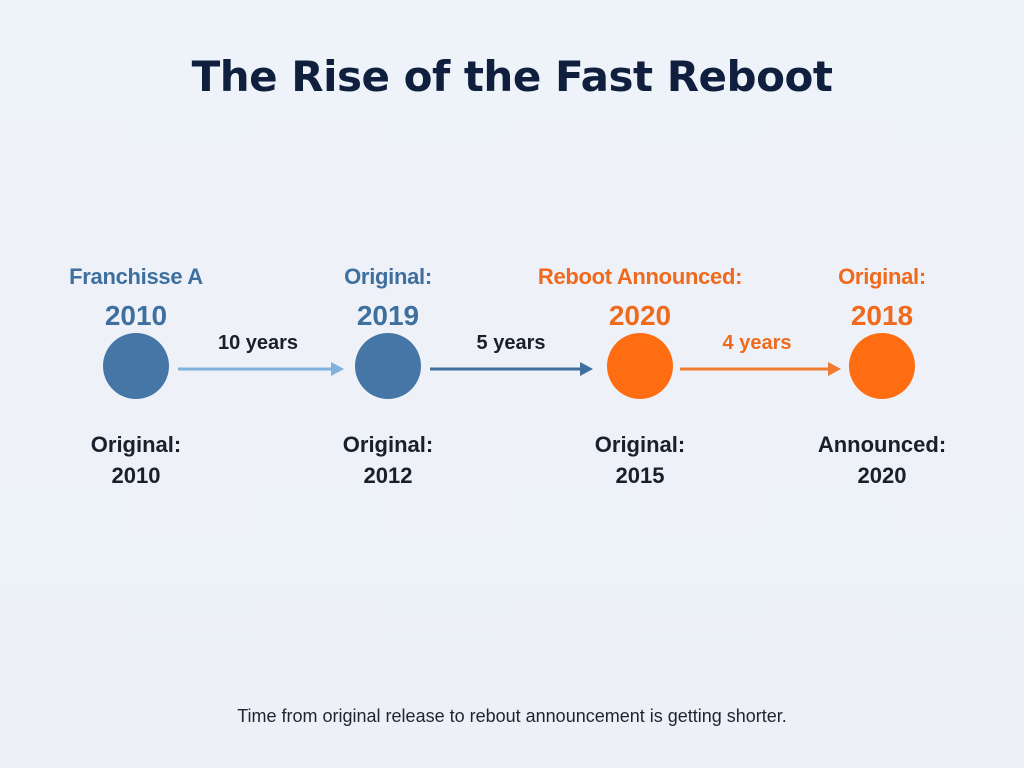  What do you see at coordinates (640, 276) in the screenshot?
I see `node-3-top-label: Reboot Announced:` at bounding box center [640, 276].